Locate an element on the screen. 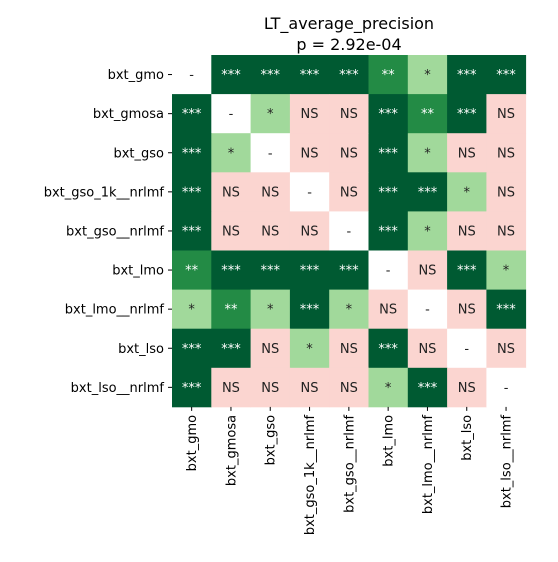 This screenshot has width=558, height=562. row-tick-label: bxt_gmosa is located at coordinates (128, 114).